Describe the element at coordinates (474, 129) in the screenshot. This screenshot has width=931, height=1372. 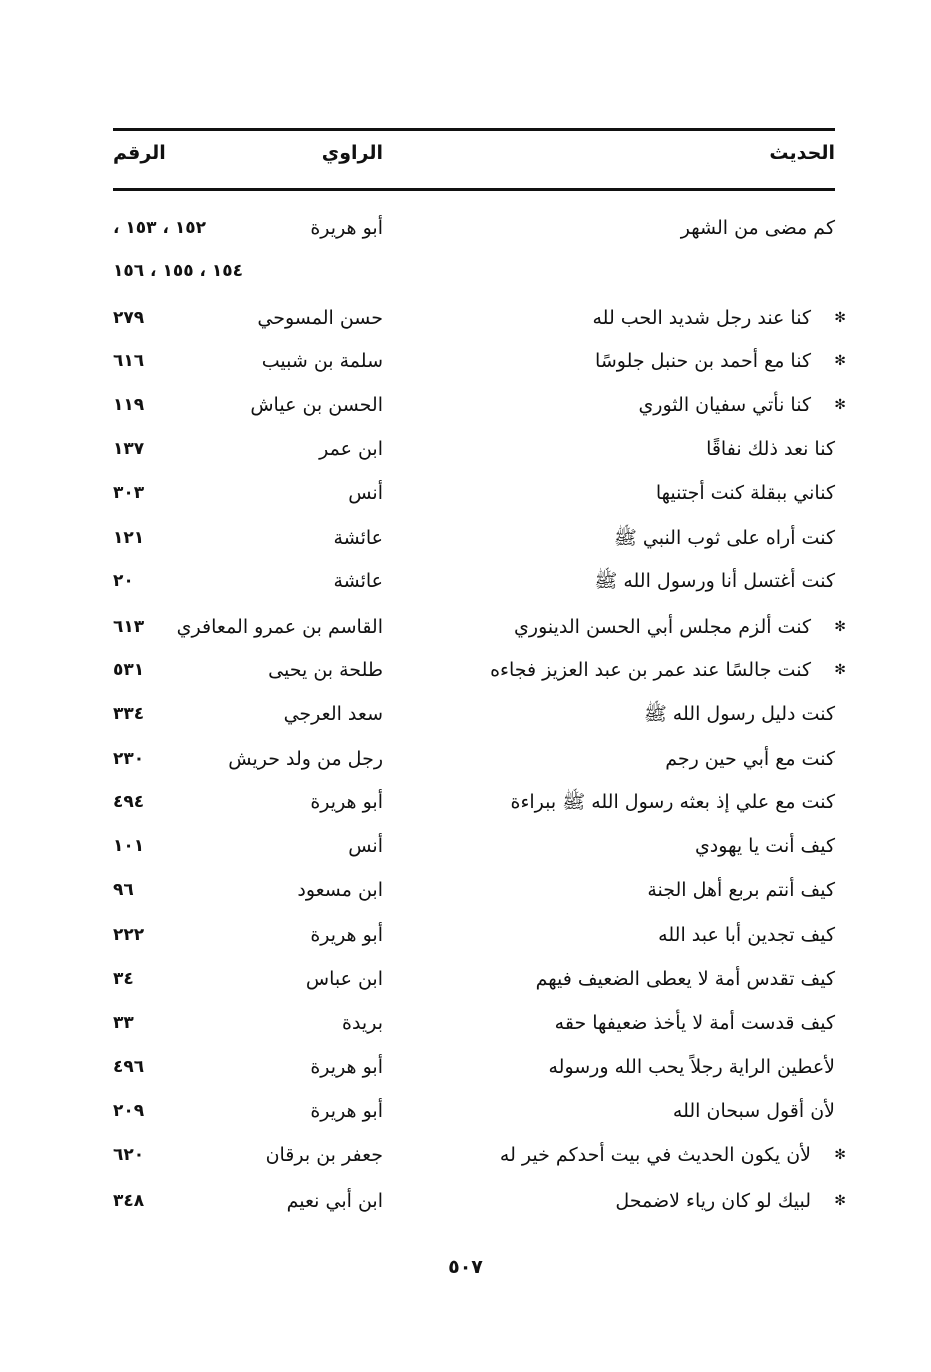
I see `header-top-rule` at that location.